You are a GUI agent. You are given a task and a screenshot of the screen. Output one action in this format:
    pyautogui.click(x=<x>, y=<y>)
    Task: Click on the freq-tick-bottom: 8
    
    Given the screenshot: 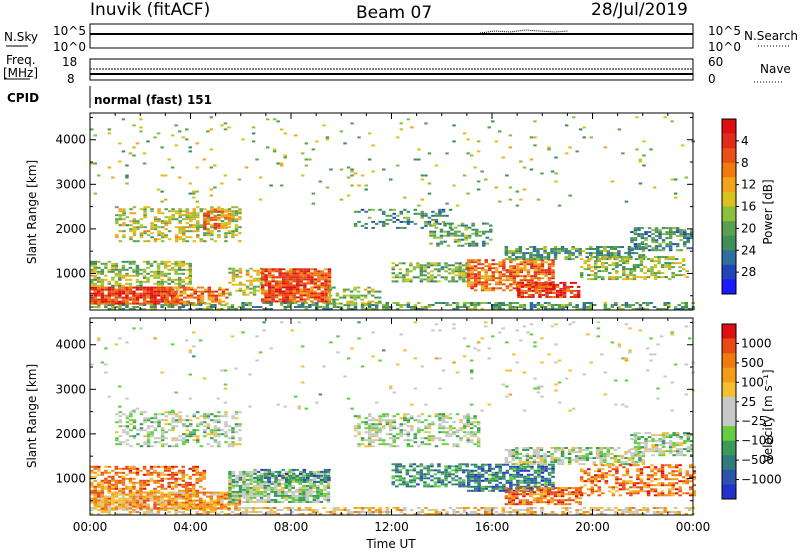 What is the action you would take?
    pyautogui.click(x=71, y=79)
    